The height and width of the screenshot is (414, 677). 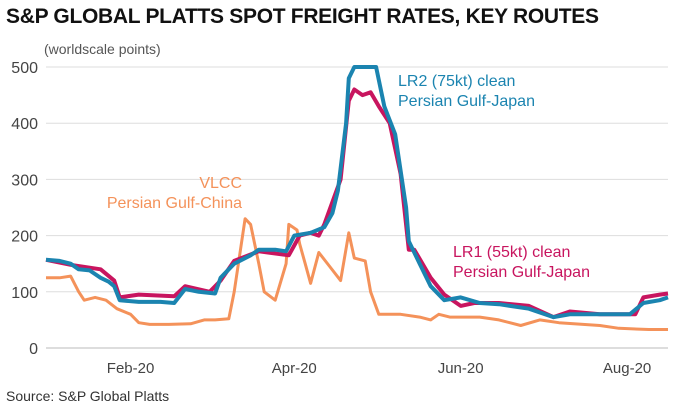 What do you see at coordinates (294, 368) in the screenshot?
I see `x-tick-label: Apr-20` at bounding box center [294, 368].